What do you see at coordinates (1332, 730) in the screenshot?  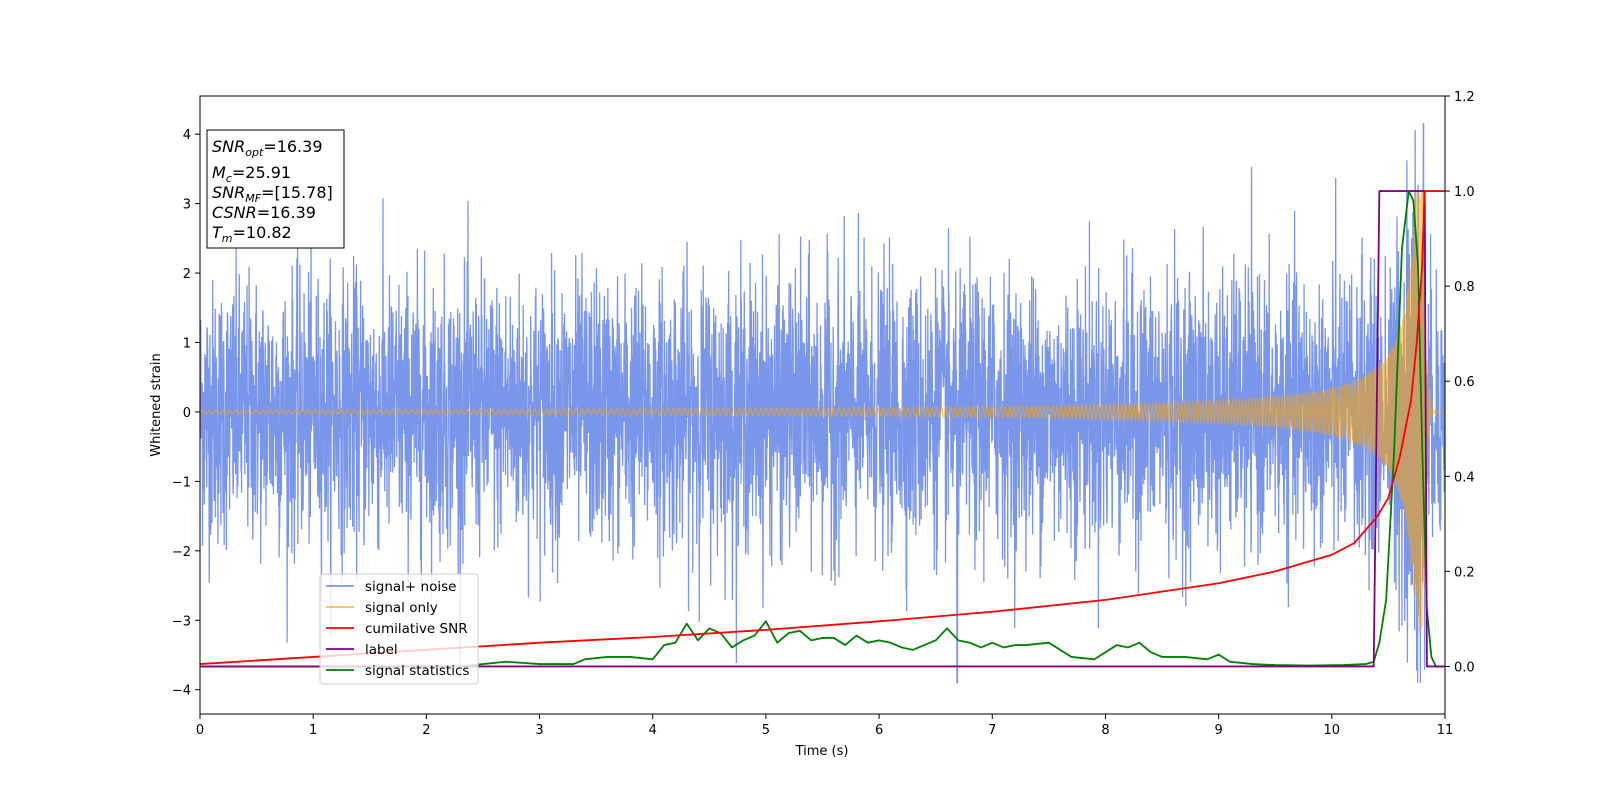 I see `x-tick-label: 10` at bounding box center [1332, 730].